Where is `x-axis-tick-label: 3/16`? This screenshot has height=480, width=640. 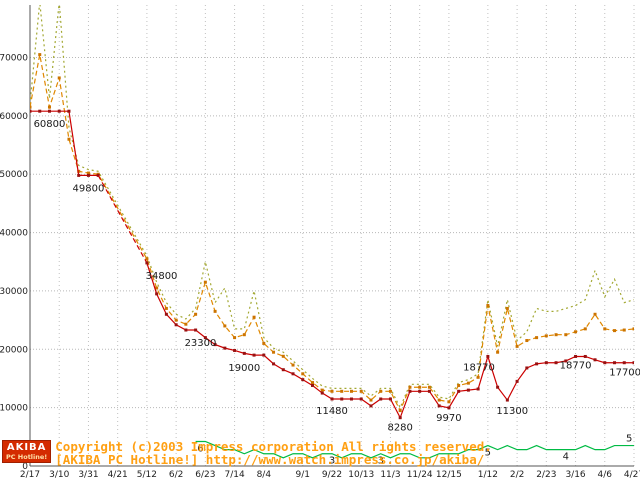
x-axis-tick-label: 3/16 is located at coordinates (575, 475).